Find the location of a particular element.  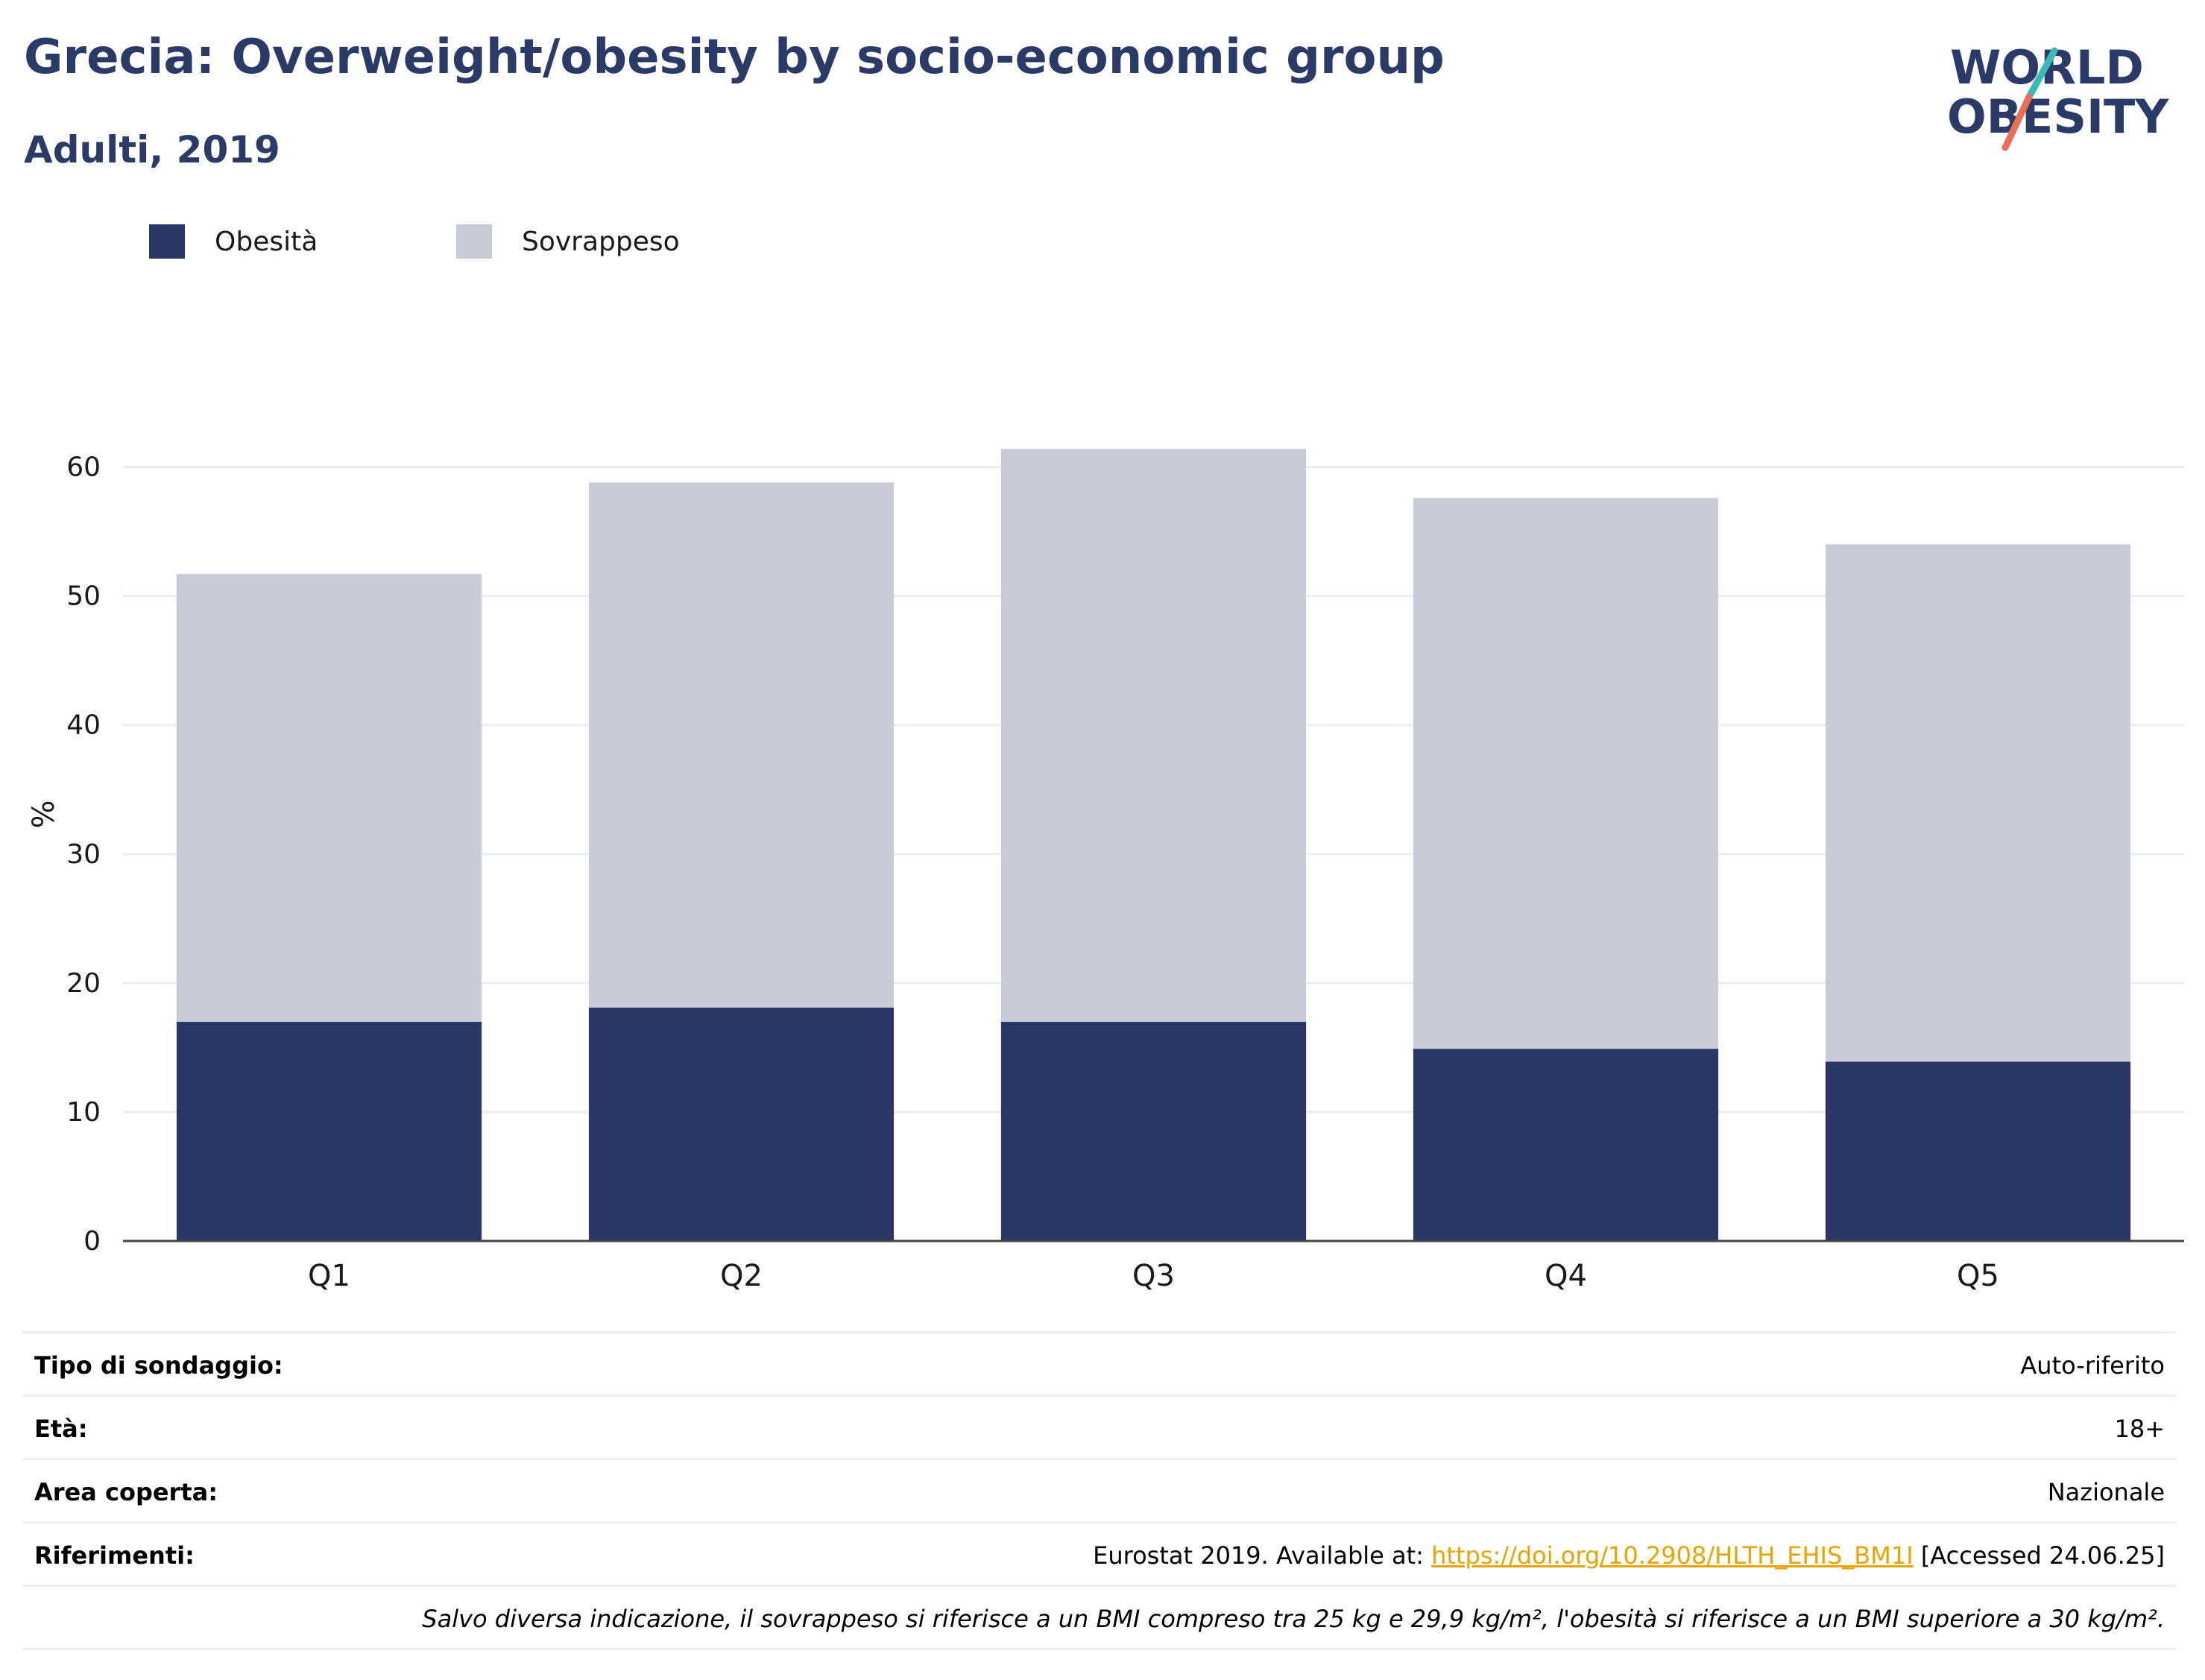

info-row-area: Area coperta: Nazionale is located at coordinates (1099, 1489).